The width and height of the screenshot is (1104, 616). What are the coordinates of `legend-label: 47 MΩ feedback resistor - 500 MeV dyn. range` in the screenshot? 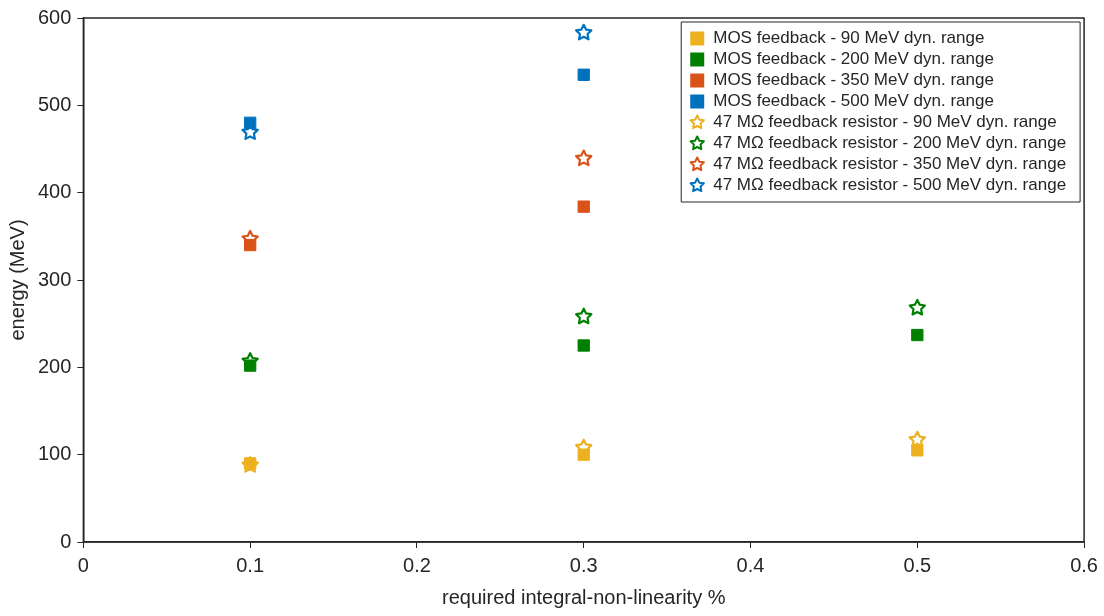 It's located at (890, 185).